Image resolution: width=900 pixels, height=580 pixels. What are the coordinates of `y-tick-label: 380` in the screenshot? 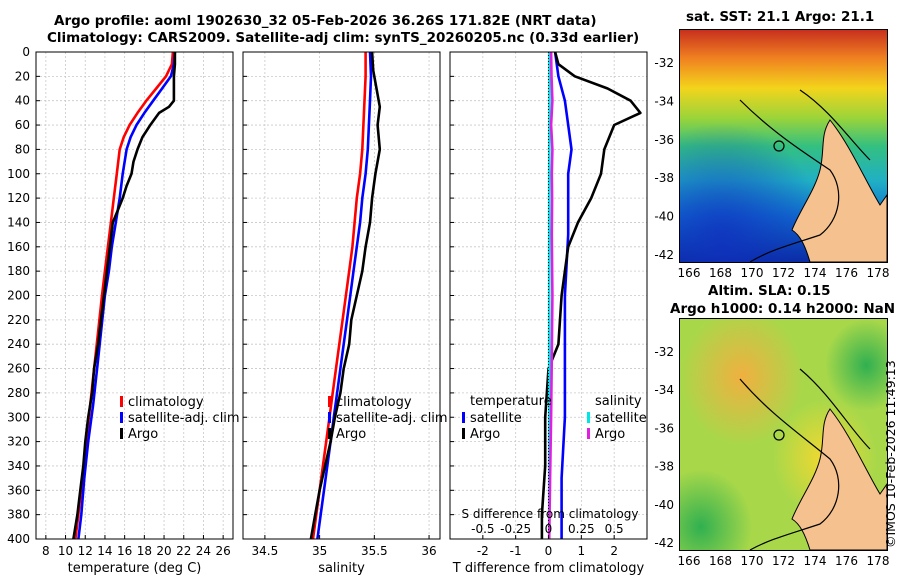 It's located at (18, 515).